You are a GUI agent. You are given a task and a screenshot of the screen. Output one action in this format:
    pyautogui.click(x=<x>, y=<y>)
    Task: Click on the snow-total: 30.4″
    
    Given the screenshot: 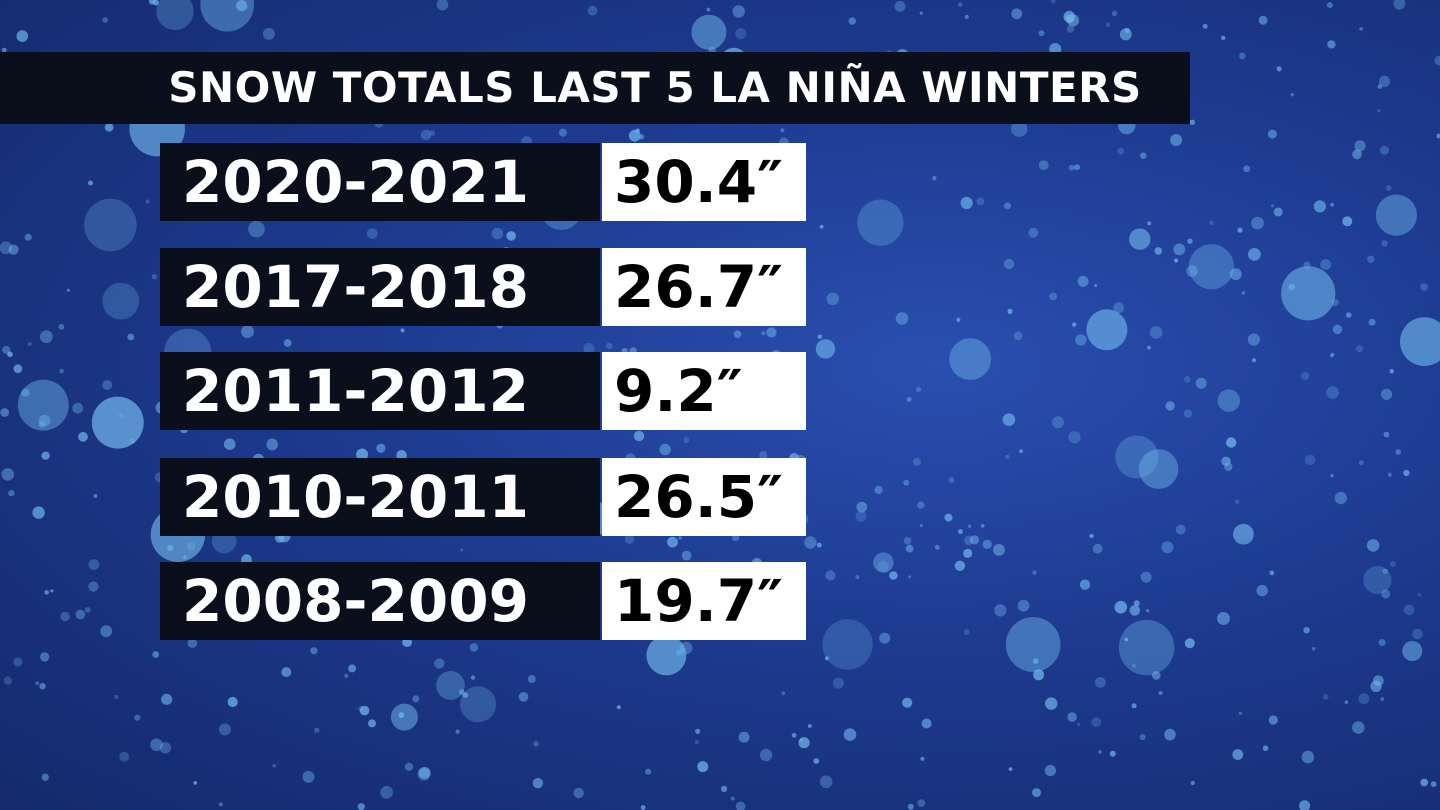 What is the action you would take?
    pyautogui.click(x=704, y=182)
    